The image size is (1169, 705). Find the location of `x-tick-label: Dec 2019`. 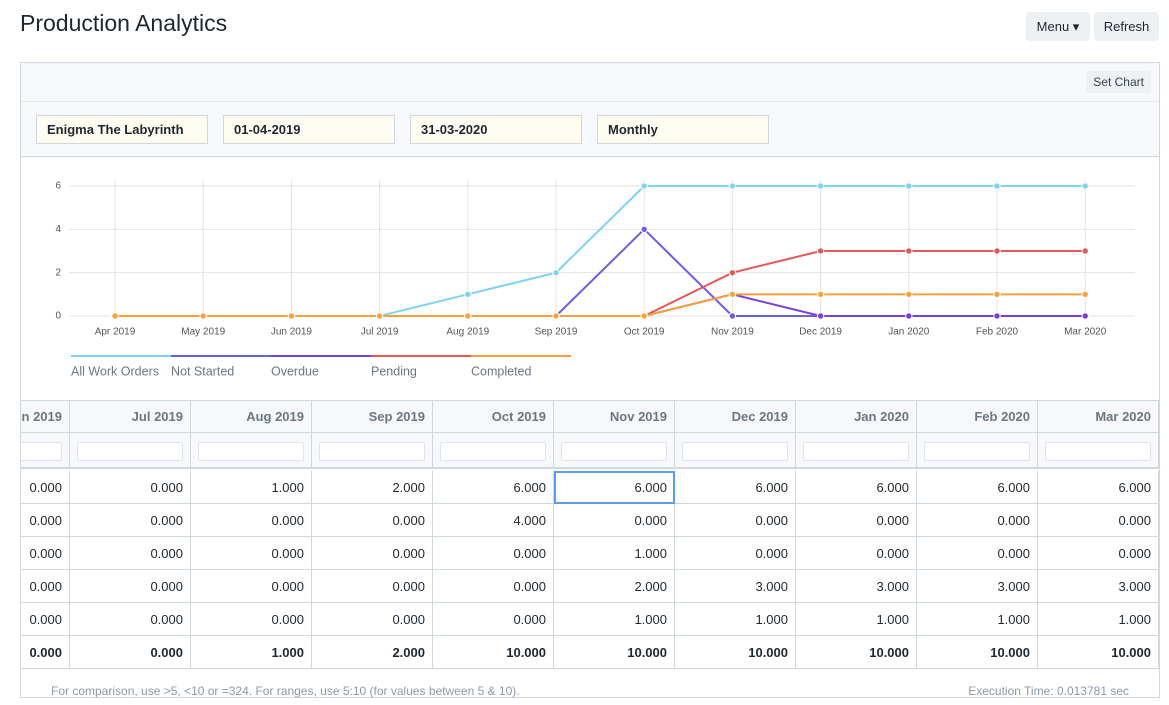

x-tick-label: Dec 2019 is located at coordinates (820, 332).